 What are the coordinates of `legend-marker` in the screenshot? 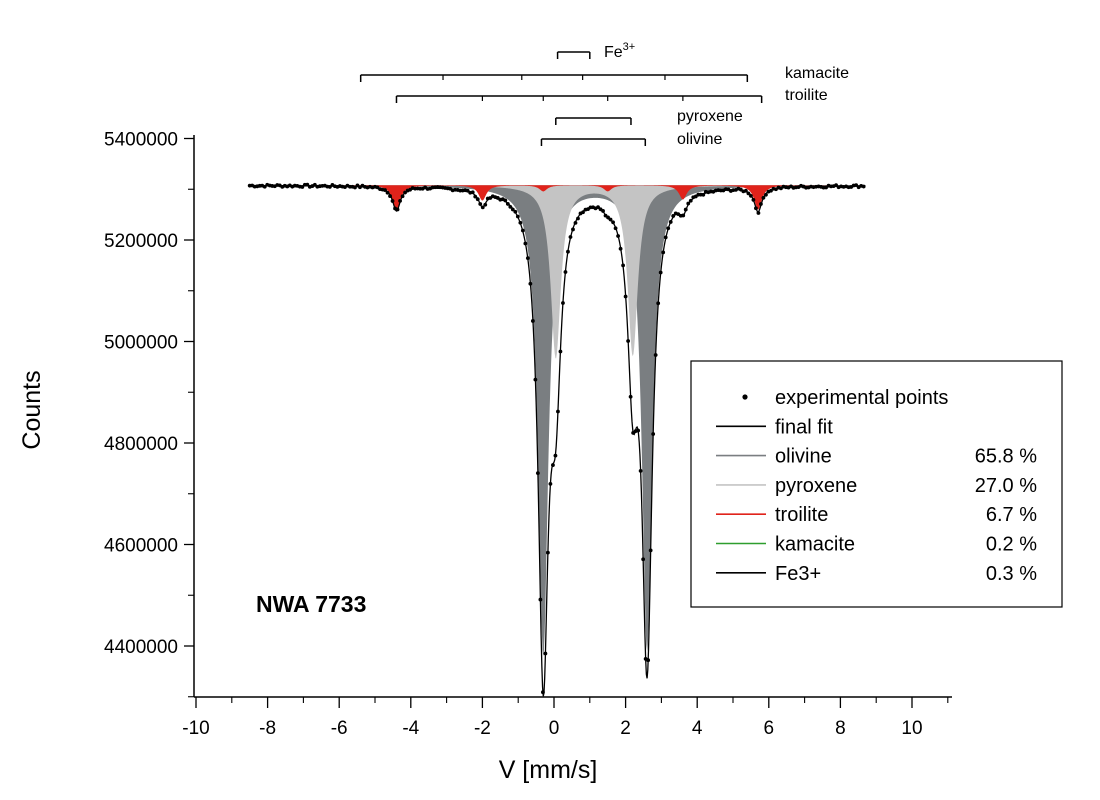 It's located at (745, 397).